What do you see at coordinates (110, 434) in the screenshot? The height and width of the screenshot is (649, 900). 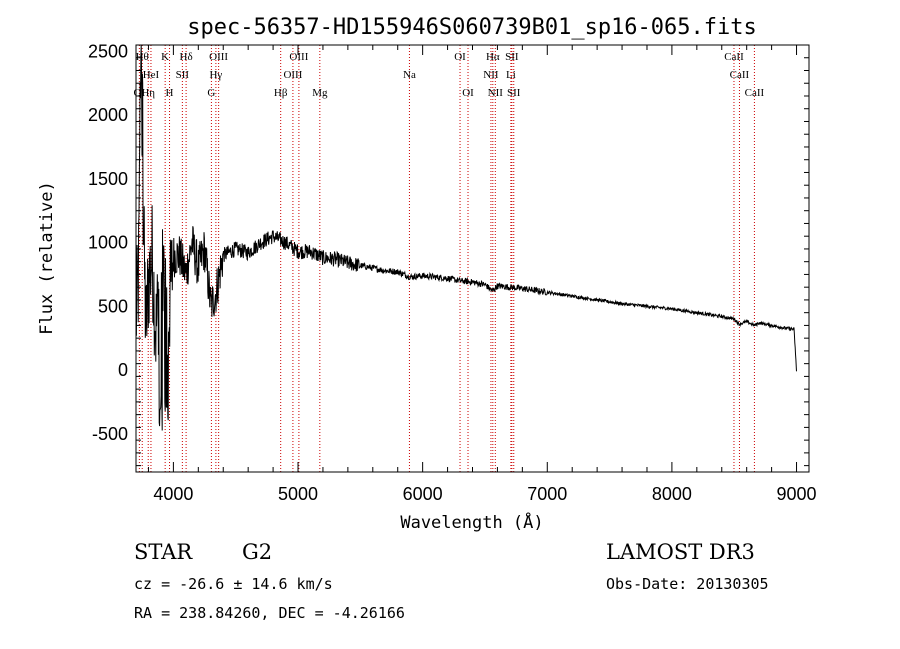 I see `y-tick-label-0: -500` at bounding box center [110, 434].